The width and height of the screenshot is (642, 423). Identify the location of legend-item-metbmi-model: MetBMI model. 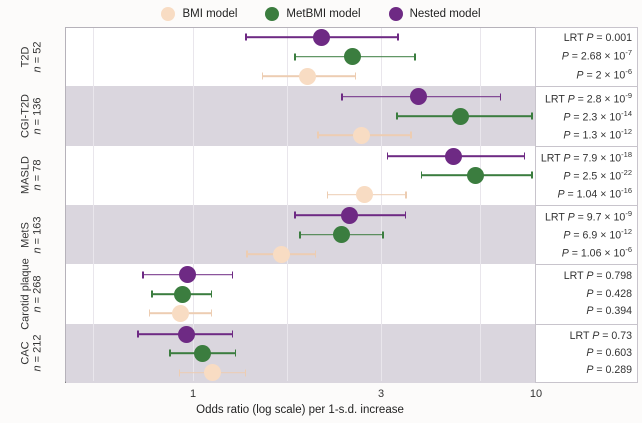
(313, 14).